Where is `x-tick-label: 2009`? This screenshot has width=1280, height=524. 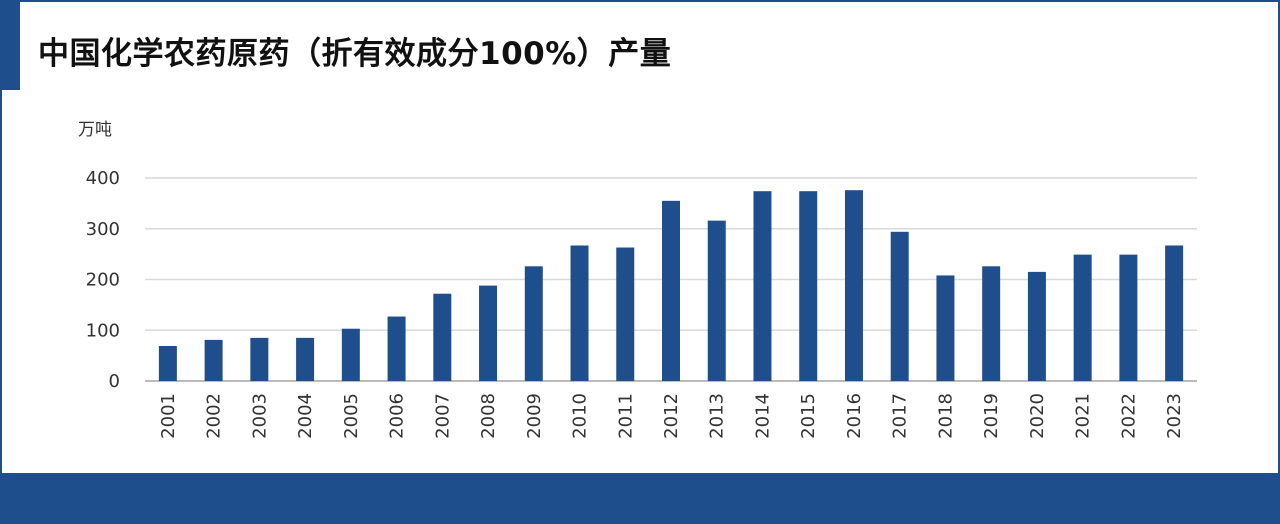
x-tick-label: 2009 is located at coordinates (534, 416).